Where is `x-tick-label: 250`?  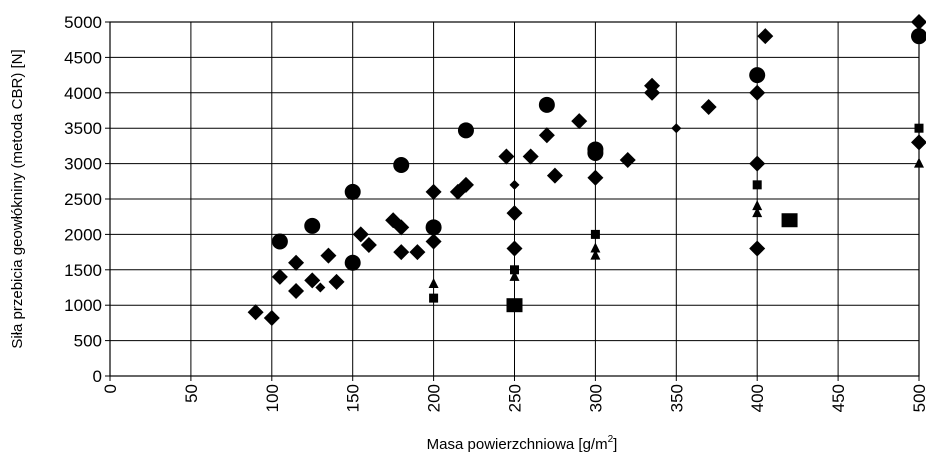 x-tick-label: 250 is located at coordinates (515, 398).